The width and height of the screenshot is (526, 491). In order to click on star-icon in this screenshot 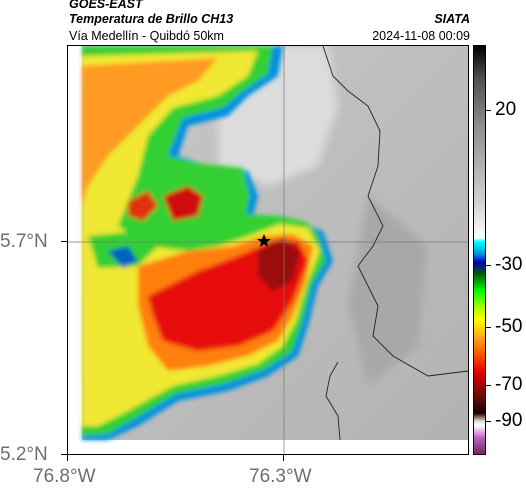, I will do `click(264, 240)`.